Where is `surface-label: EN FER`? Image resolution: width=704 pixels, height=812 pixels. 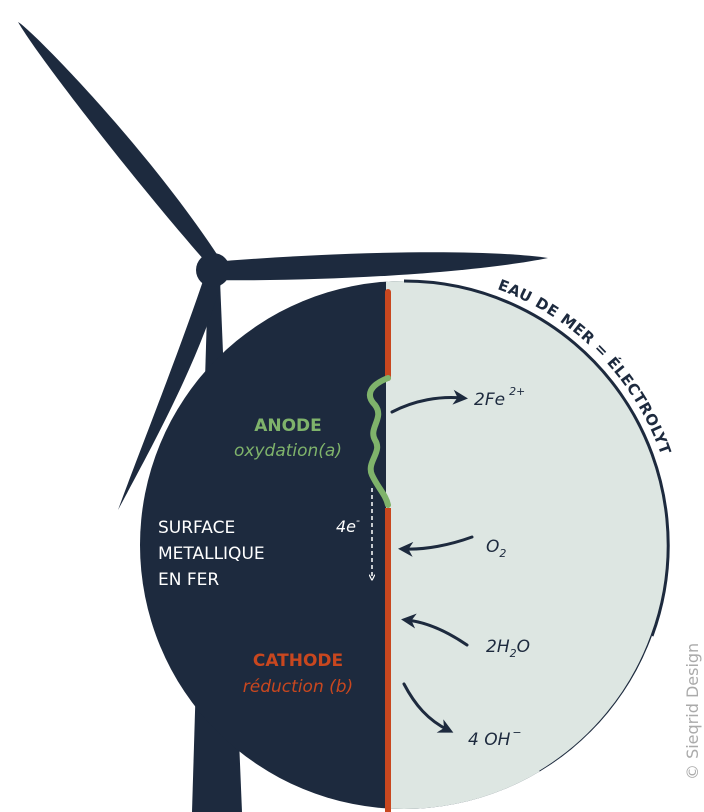
surface-label: EN FER is located at coordinates (188, 580).